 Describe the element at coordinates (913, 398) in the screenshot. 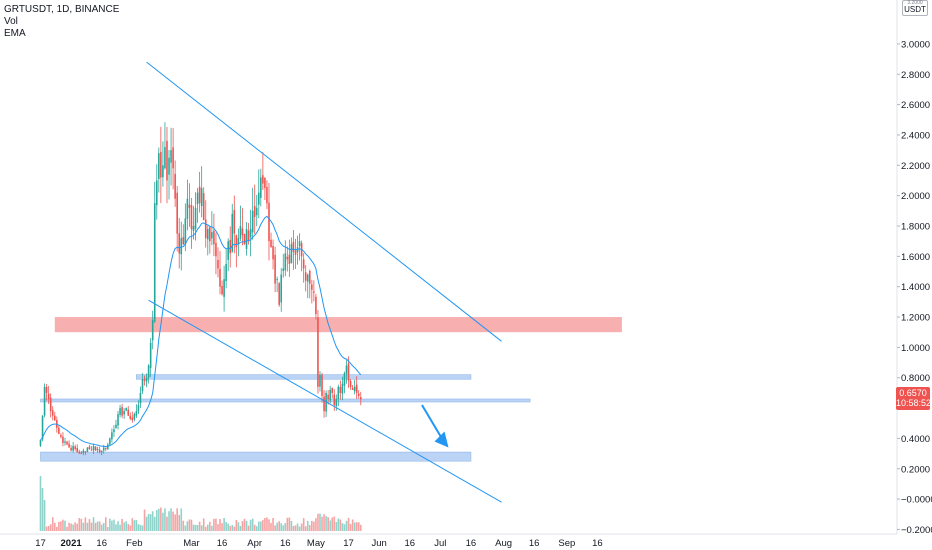

I see `current-price-tag: 0.6570 10:58:52` at that location.